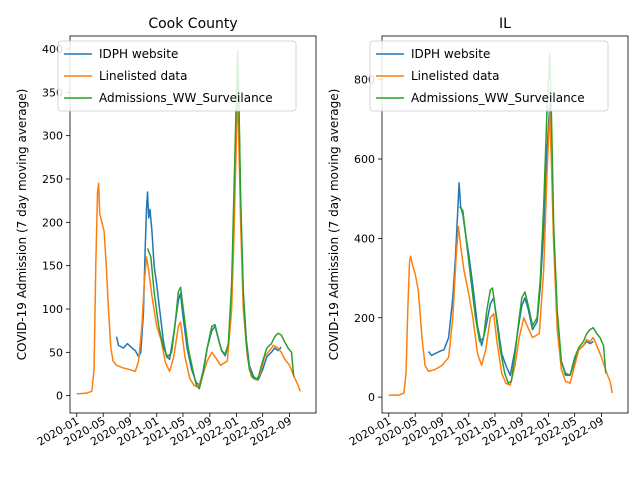  I want to click on y-tick-label: 600, so click(364, 159).